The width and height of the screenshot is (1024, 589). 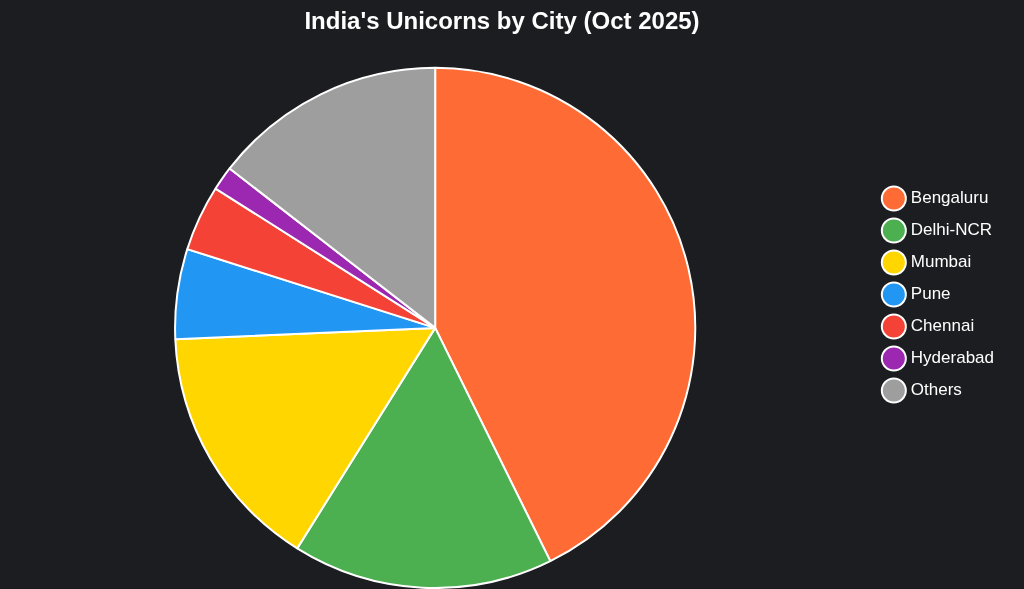 What do you see at coordinates (930, 294) in the screenshot?
I see `legend-label: Pune` at bounding box center [930, 294].